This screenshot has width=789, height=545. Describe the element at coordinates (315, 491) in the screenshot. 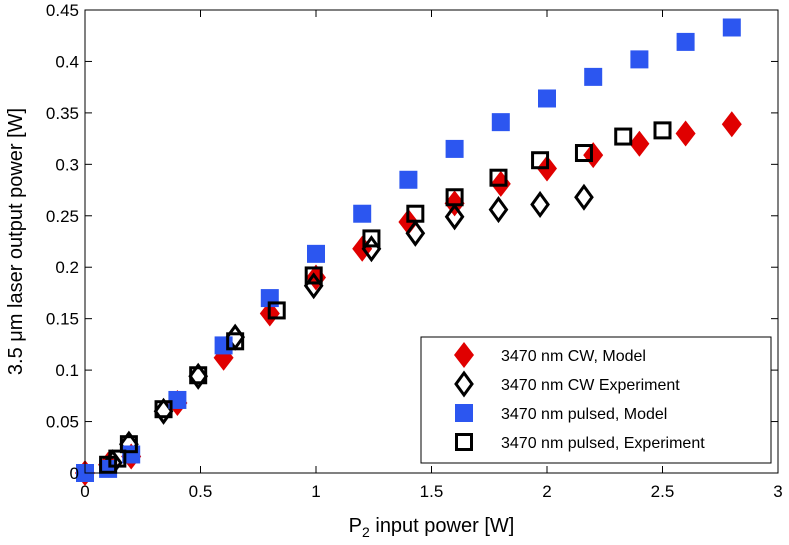

I see `x-tick-label: 1` at that location.